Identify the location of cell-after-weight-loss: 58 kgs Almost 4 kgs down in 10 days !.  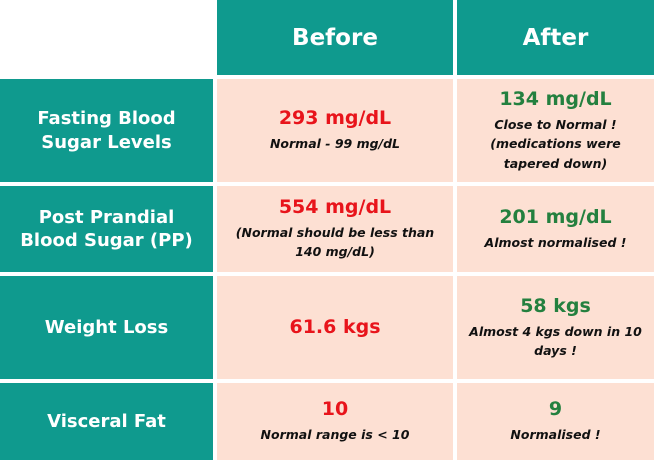
(555, 327).